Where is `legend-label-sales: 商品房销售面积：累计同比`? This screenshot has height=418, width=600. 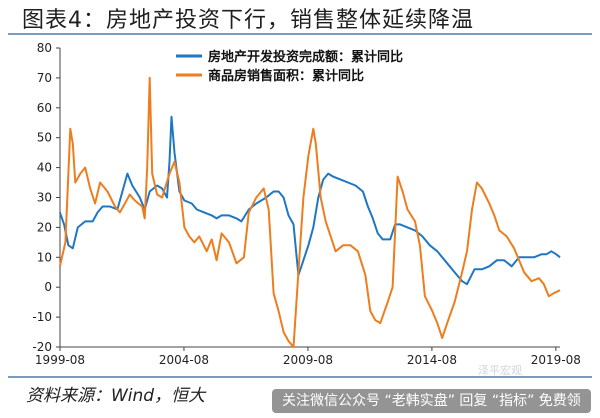
legend-label-sales: 商品房销售面积：累计同比 is located at coordinates (286, 76).